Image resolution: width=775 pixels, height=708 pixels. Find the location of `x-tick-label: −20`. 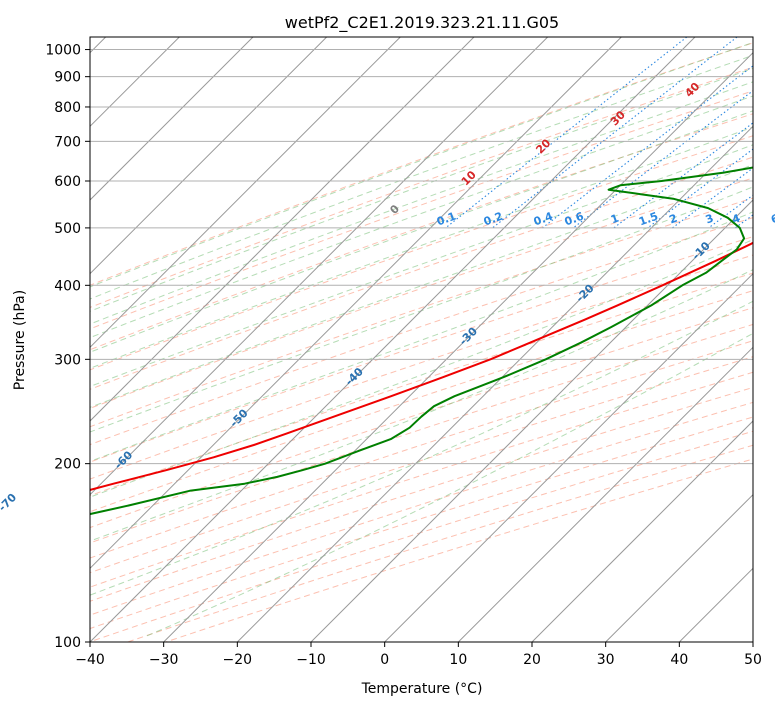

x-tick-label: −20 is located at coordinates (238, 660).